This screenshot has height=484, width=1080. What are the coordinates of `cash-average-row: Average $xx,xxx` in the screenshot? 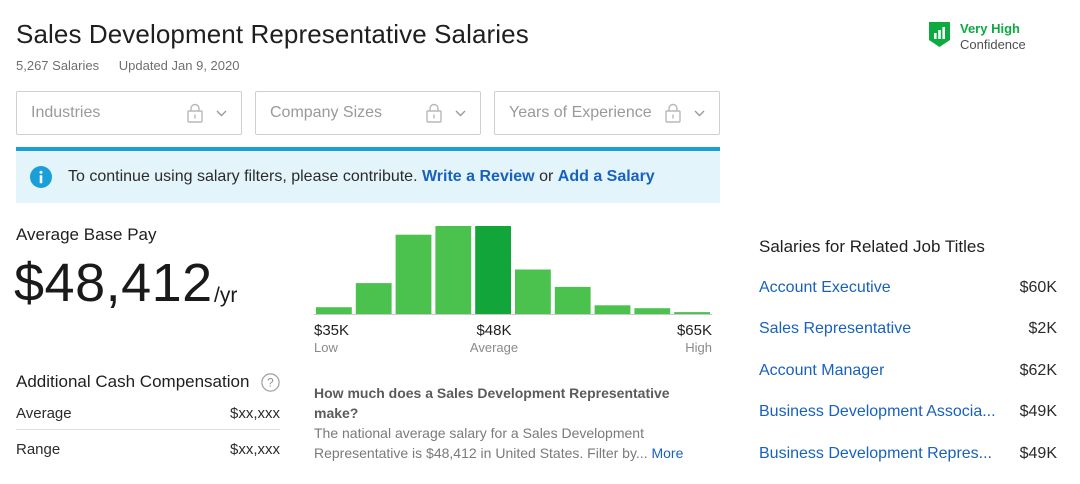 It's located at (148, 413).